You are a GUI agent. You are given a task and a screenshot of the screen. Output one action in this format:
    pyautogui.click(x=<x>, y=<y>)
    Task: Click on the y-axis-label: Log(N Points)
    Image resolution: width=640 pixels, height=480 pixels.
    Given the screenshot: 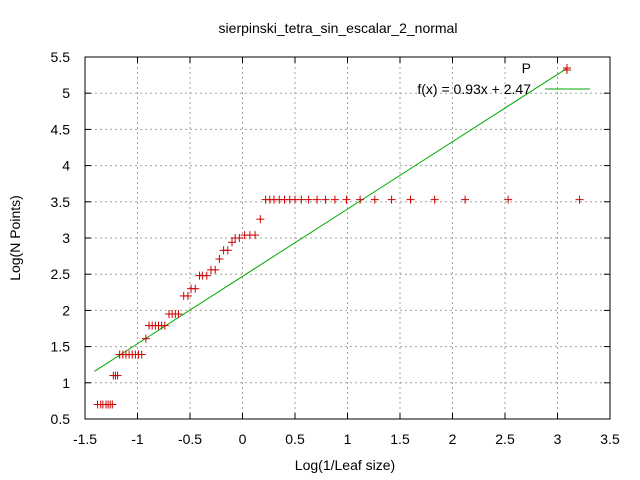 What is the action you would take?
    pyautogui.click(x=15, y=238)
    